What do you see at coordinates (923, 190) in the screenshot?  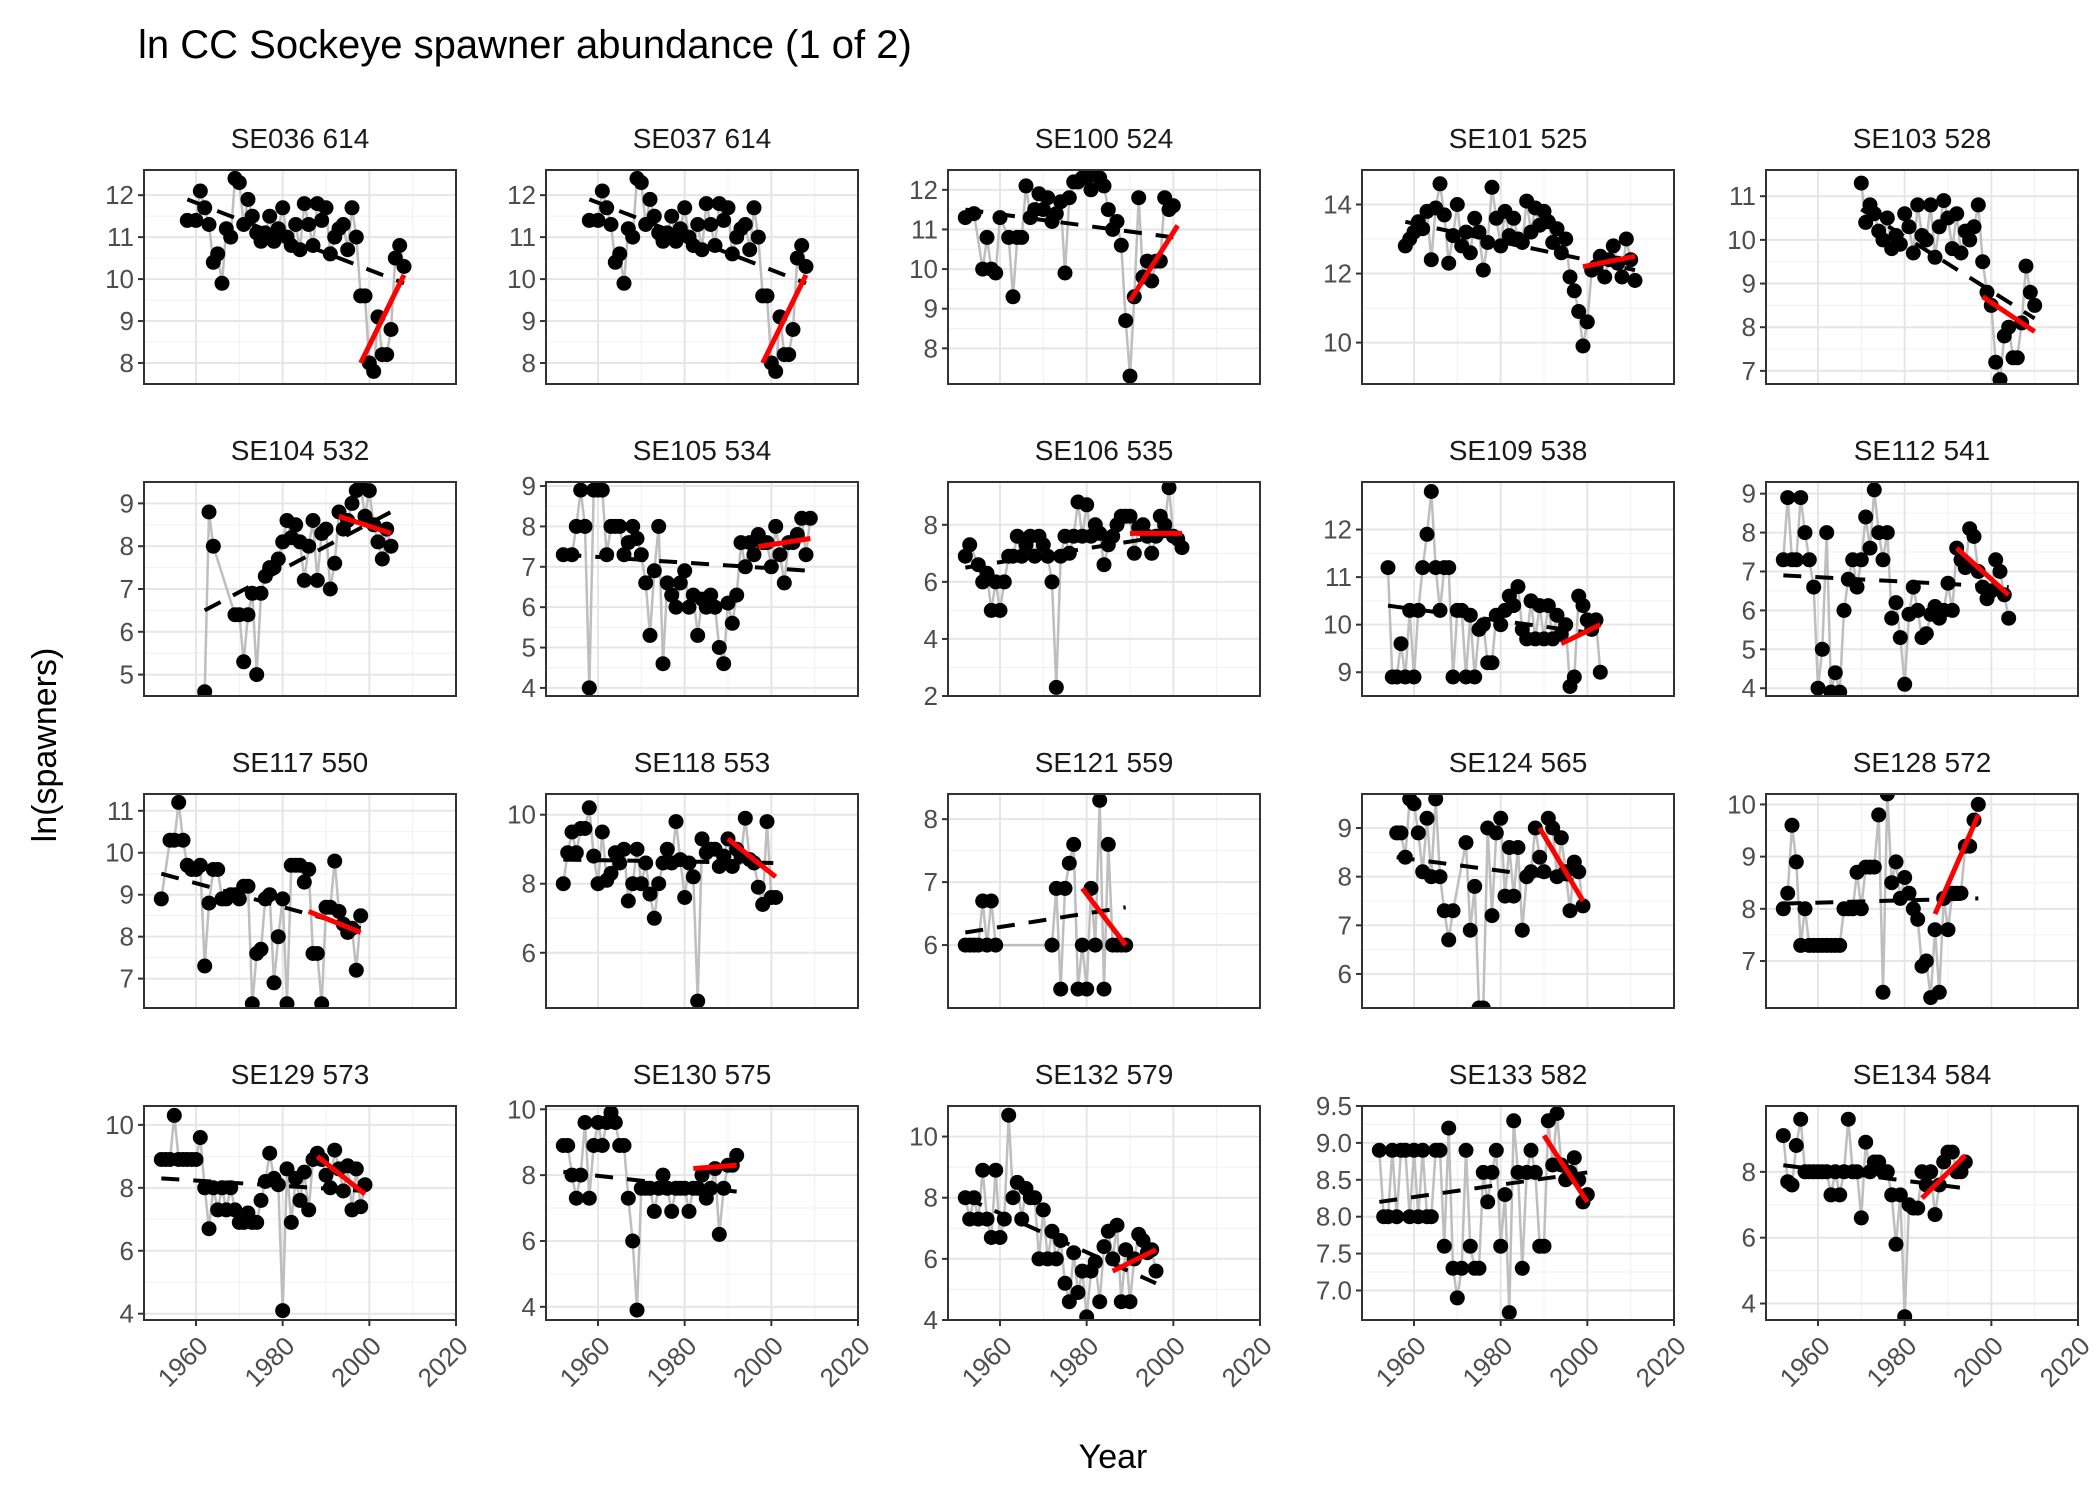 I see `y-tick-label: 12` at bounding box center [923, 190].